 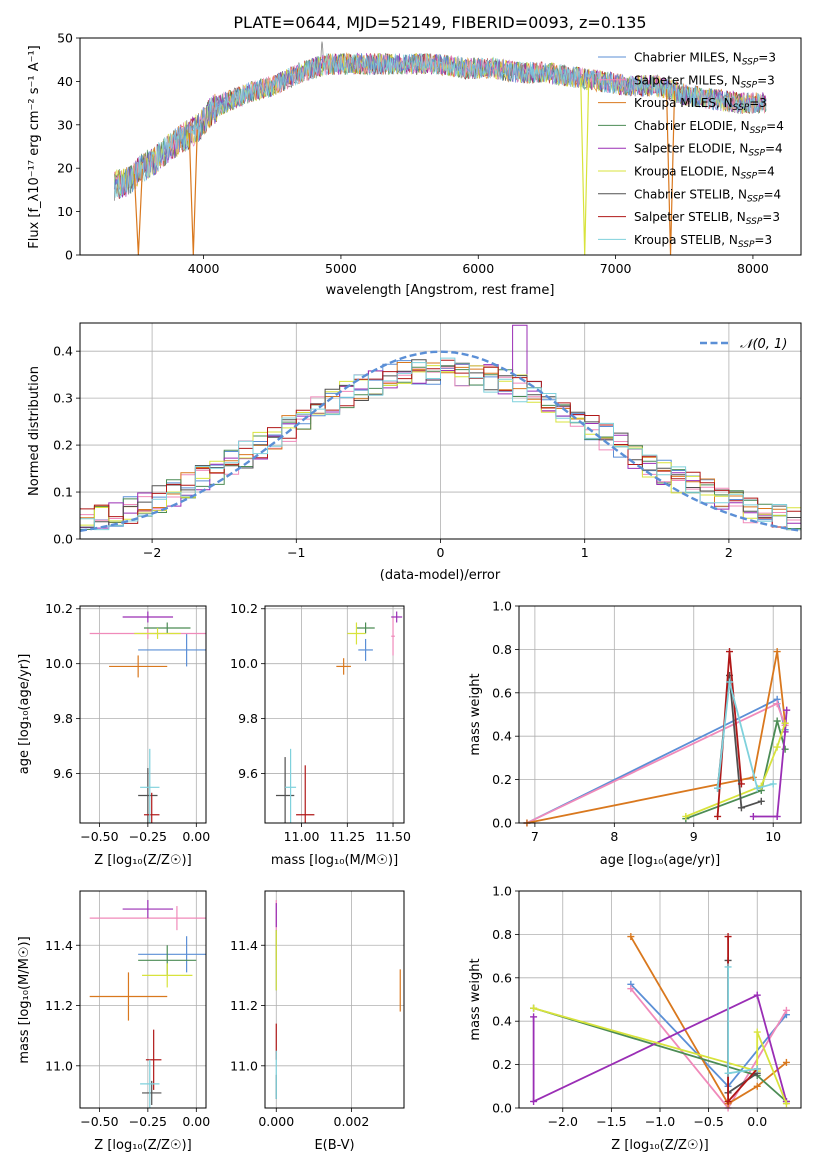 What do you see at coordinates (244, 1065) in the screenshot?
I see `y-tick-label: 11.0` at bounding box center [244, 1065].